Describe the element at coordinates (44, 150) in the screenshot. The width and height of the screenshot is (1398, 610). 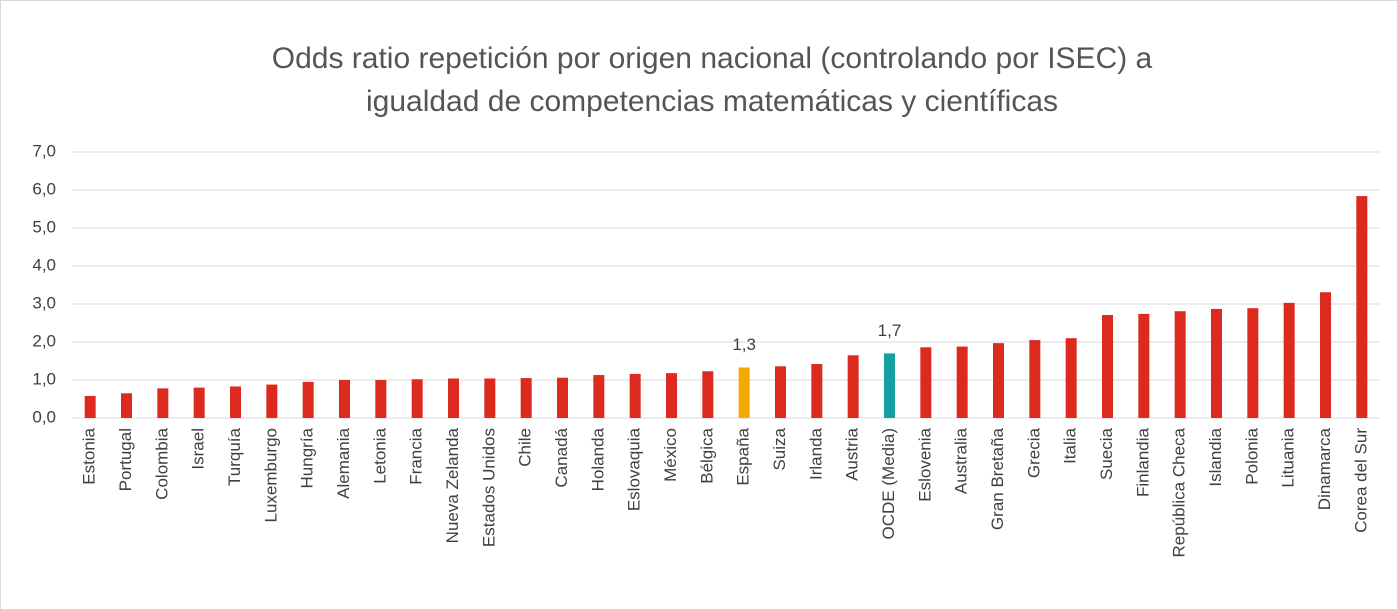
I see `y-tick-label: 7,0` at that location.